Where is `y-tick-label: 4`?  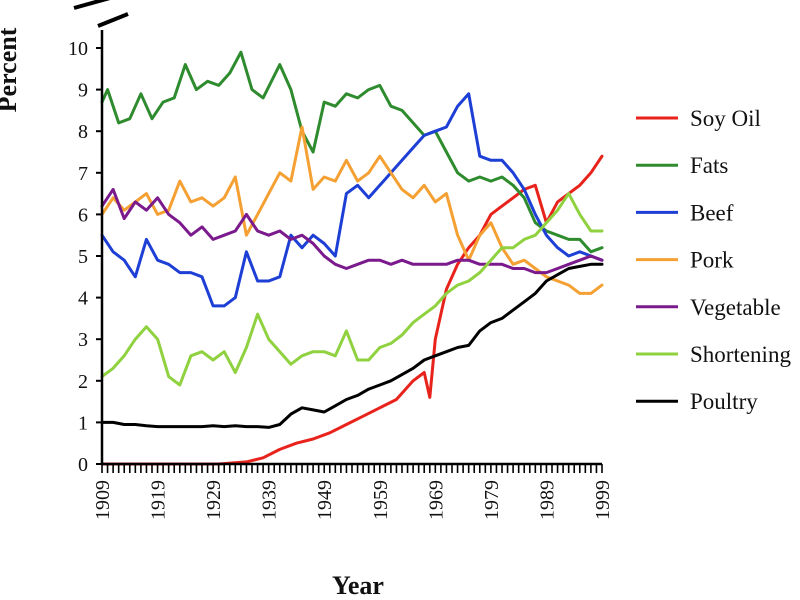 y-tick-label: 4 is located at coordinates (83, 299).